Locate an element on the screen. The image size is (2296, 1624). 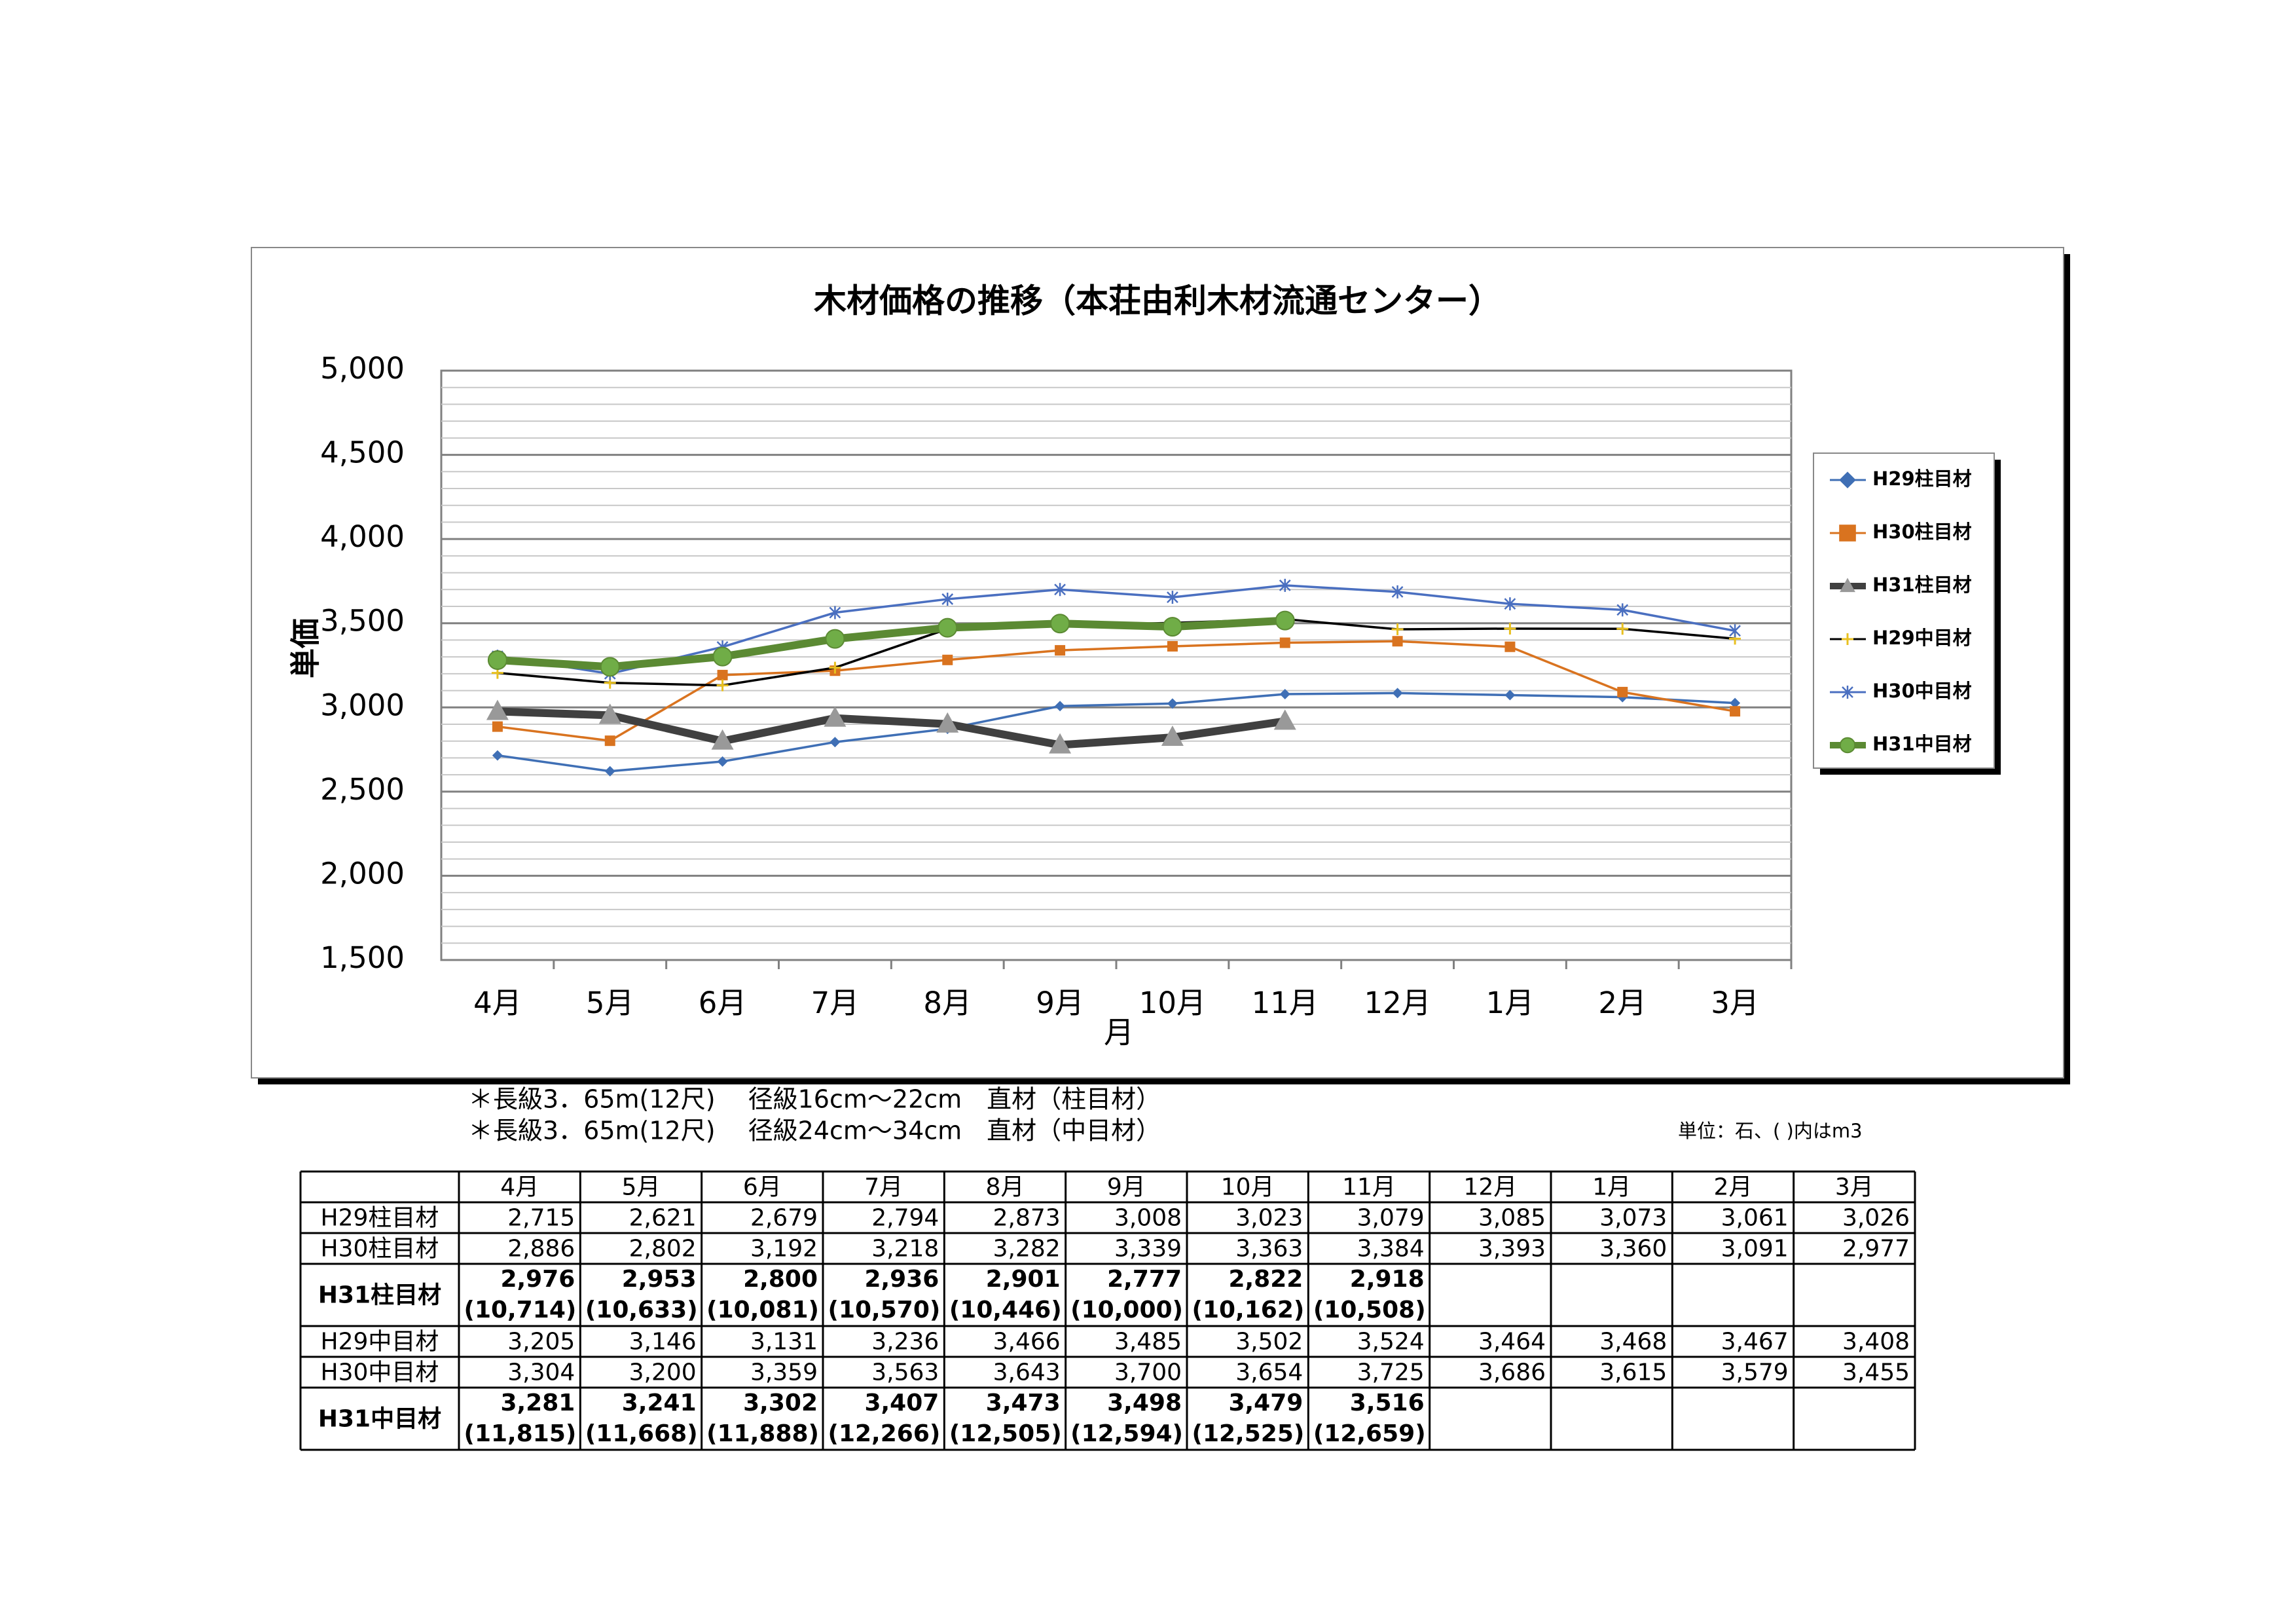
unit-note: 単位：石、( )内はm3 is located at coordinates (1770, 1131).